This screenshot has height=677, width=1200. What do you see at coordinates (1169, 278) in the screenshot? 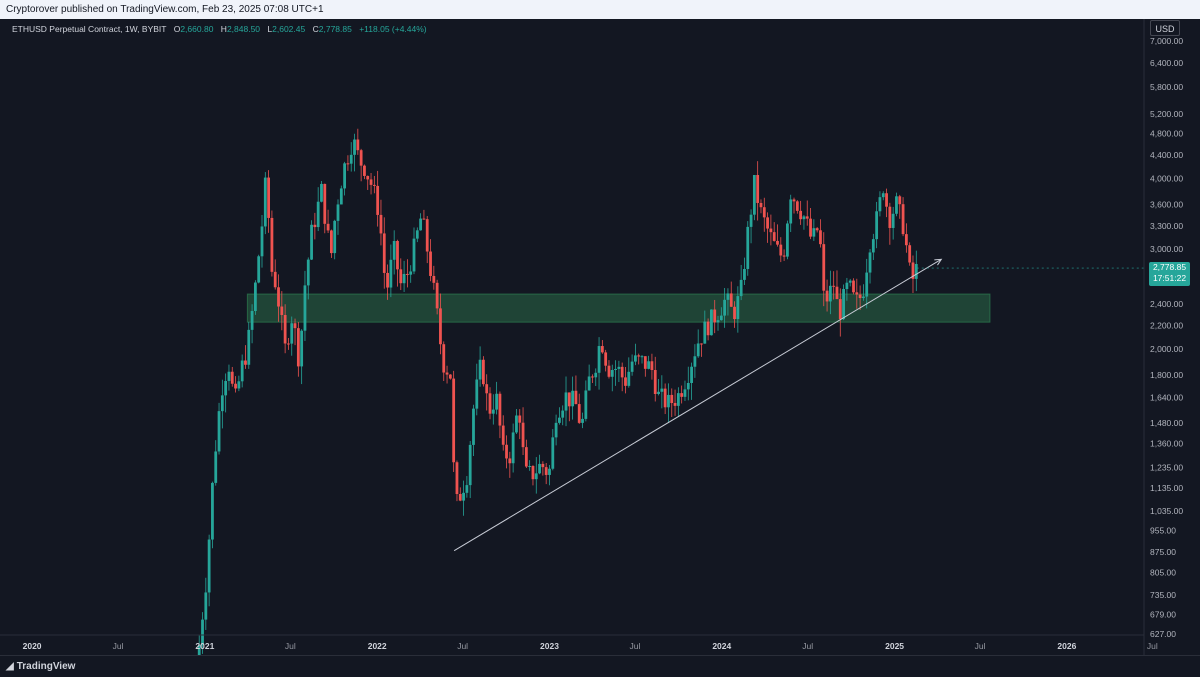
I see `bar-countdown: 17:51:22` at bounding box center [1169, 278].